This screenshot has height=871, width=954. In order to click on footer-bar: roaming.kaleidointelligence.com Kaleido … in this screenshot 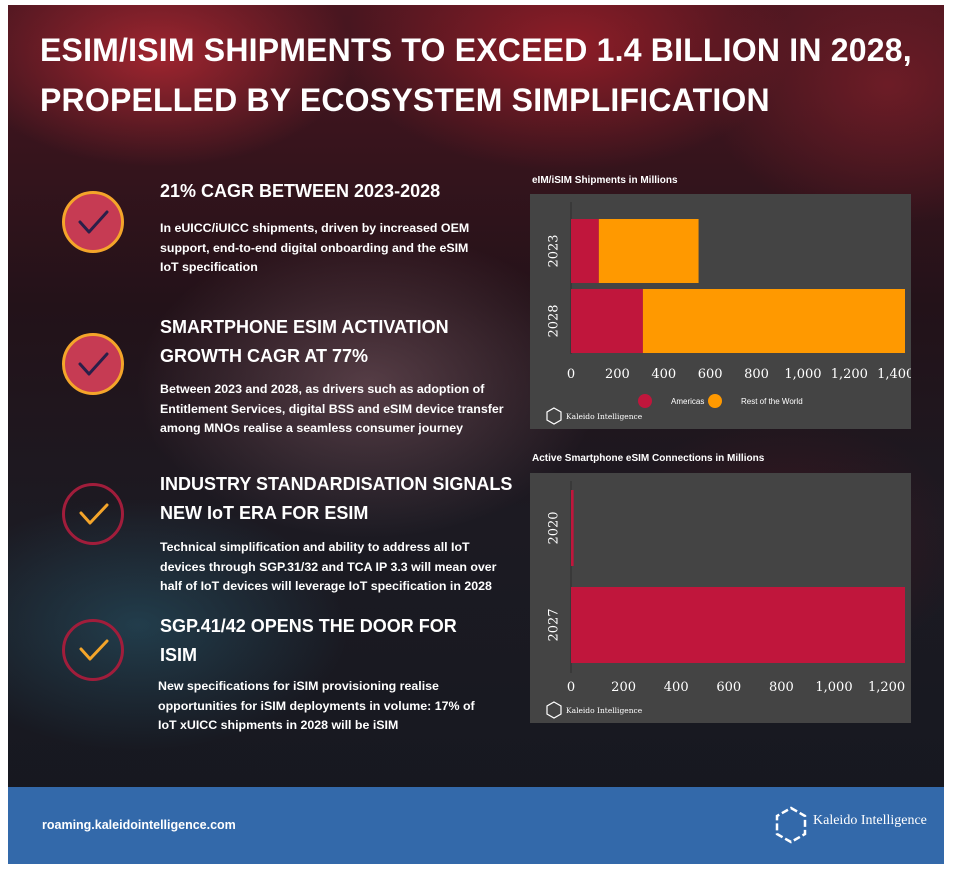, I will do `click(476, 825)`.